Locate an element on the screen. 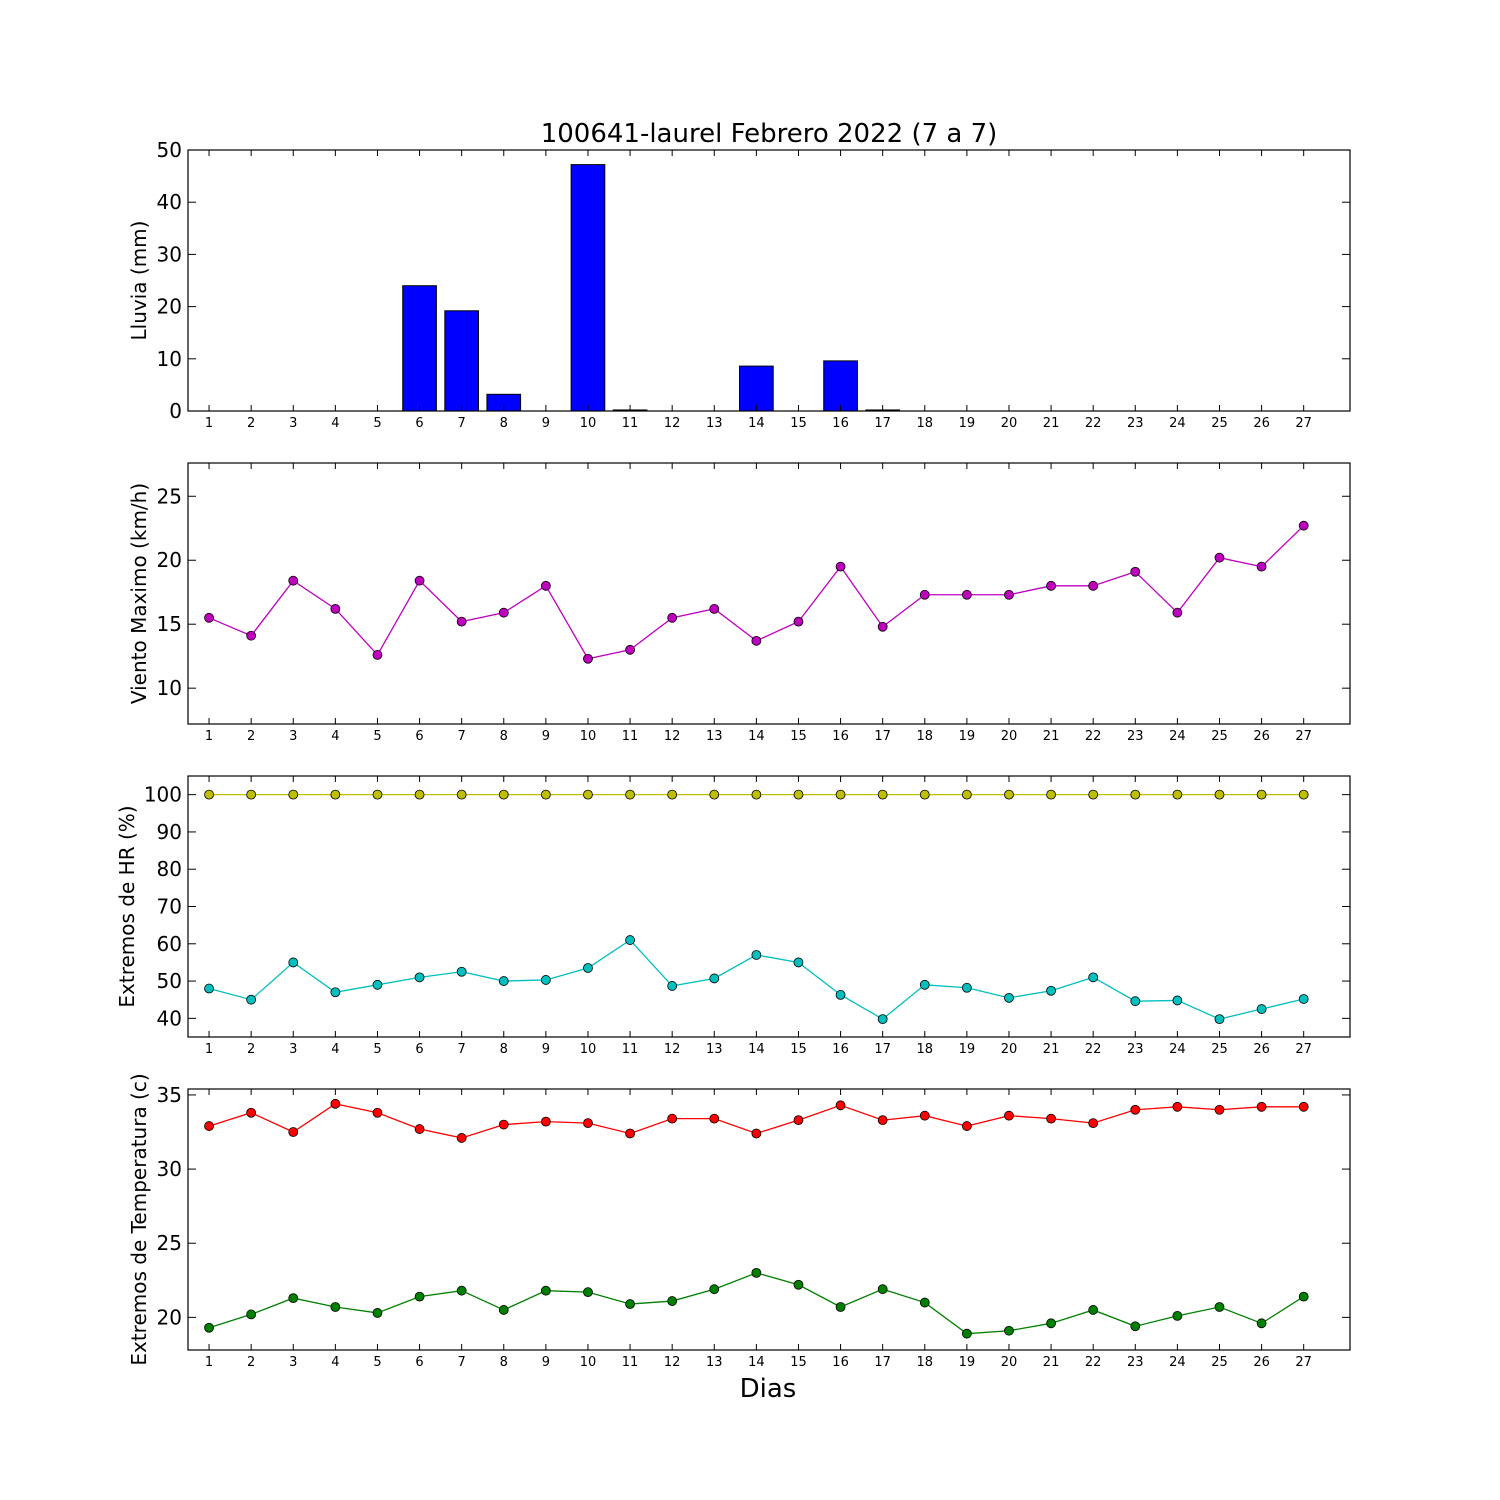  rain-ytick-label: 30 is located at coordinates (169, 254).